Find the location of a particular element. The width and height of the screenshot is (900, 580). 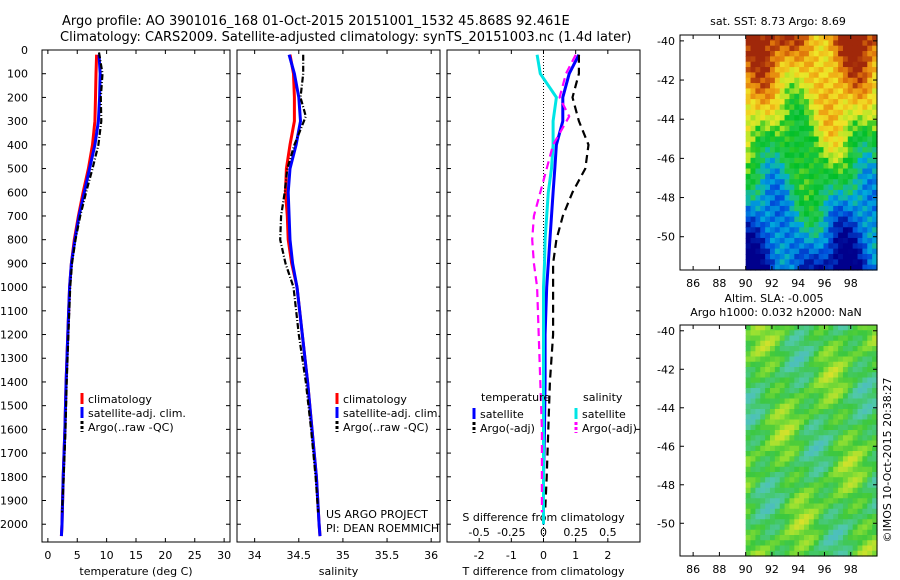

x-tick-label: 30 is located at coordinates (224, 555).